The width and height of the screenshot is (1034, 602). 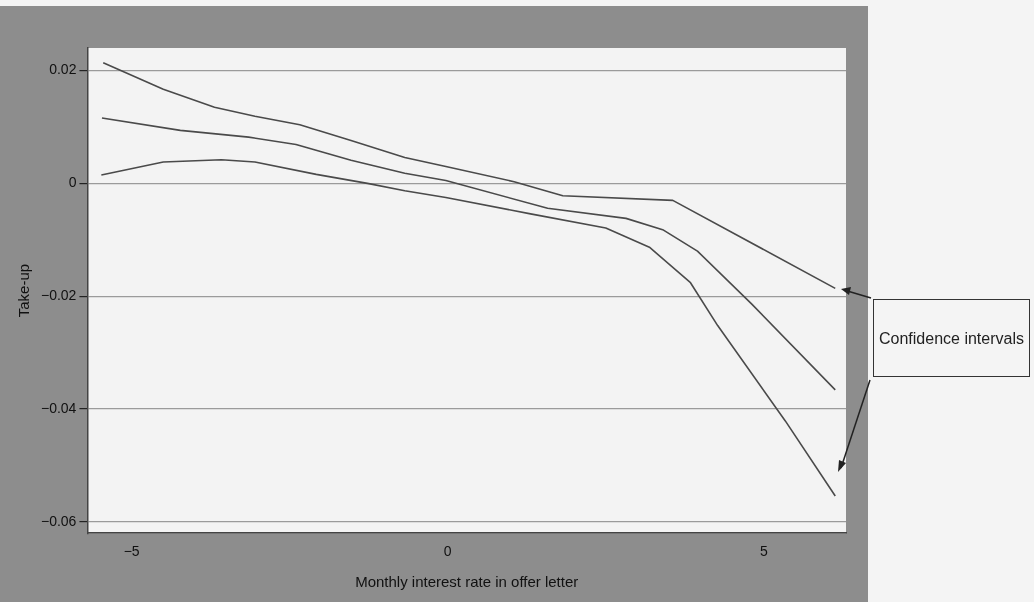 I want to click on text: Confidence intervals, so click(x=951, y=338).